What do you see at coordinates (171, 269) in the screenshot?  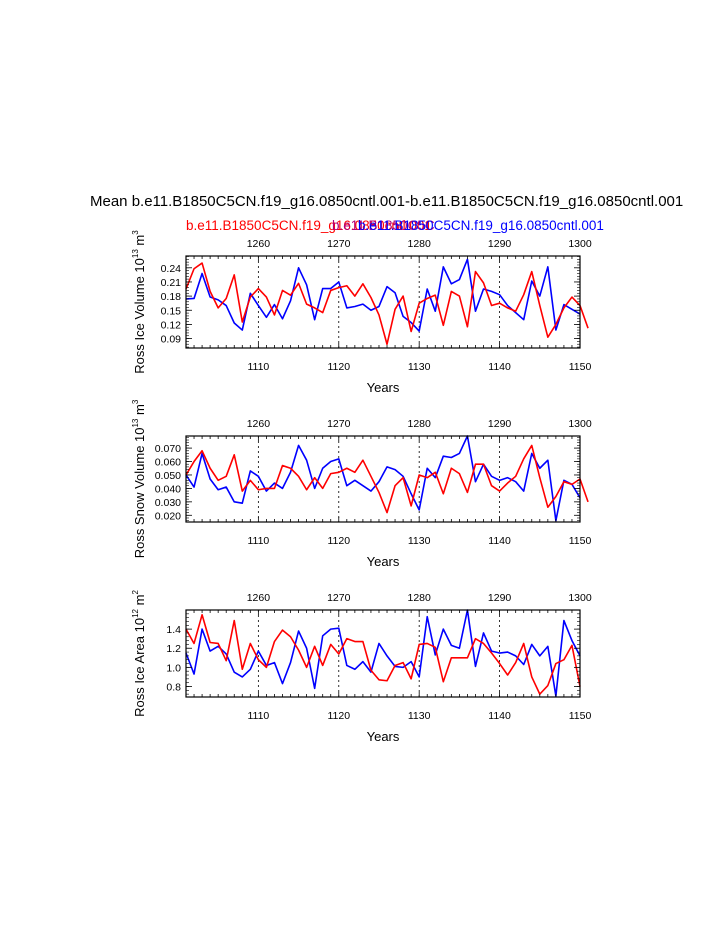 I see `y-tick-label: 0.24` at bounding box center [171, 269].